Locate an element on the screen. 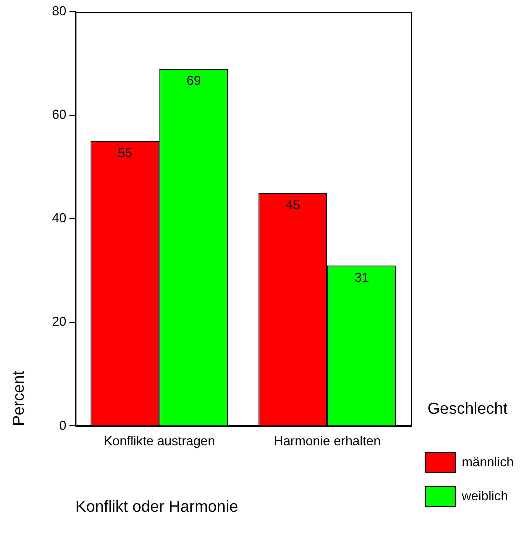 Image resolution: width=528 pixels, height=541 pixels. x-tick-label: Konflikte austragen is located at coordinates (160, 441).